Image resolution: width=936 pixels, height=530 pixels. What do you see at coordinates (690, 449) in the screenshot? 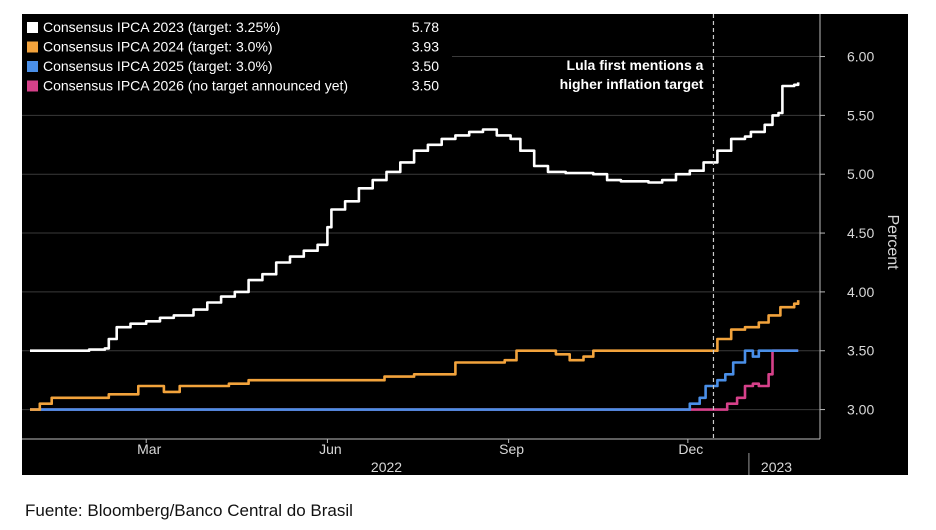
I see `x-tick-label: Dec` at bounding box center [690, 449].